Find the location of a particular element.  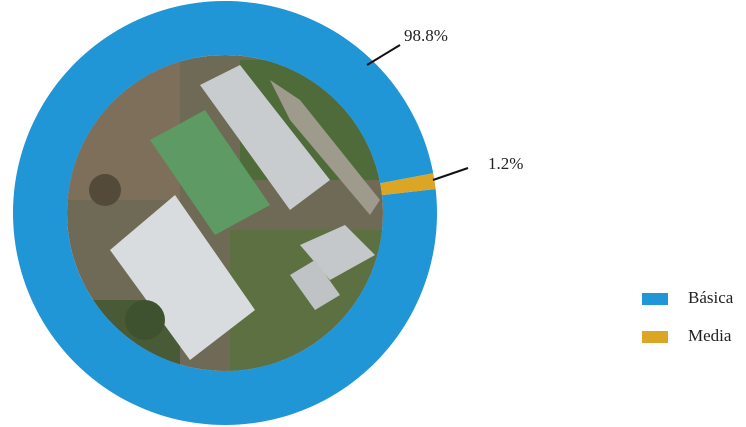

legend-label: Básica is located at coordinates (711, 297).